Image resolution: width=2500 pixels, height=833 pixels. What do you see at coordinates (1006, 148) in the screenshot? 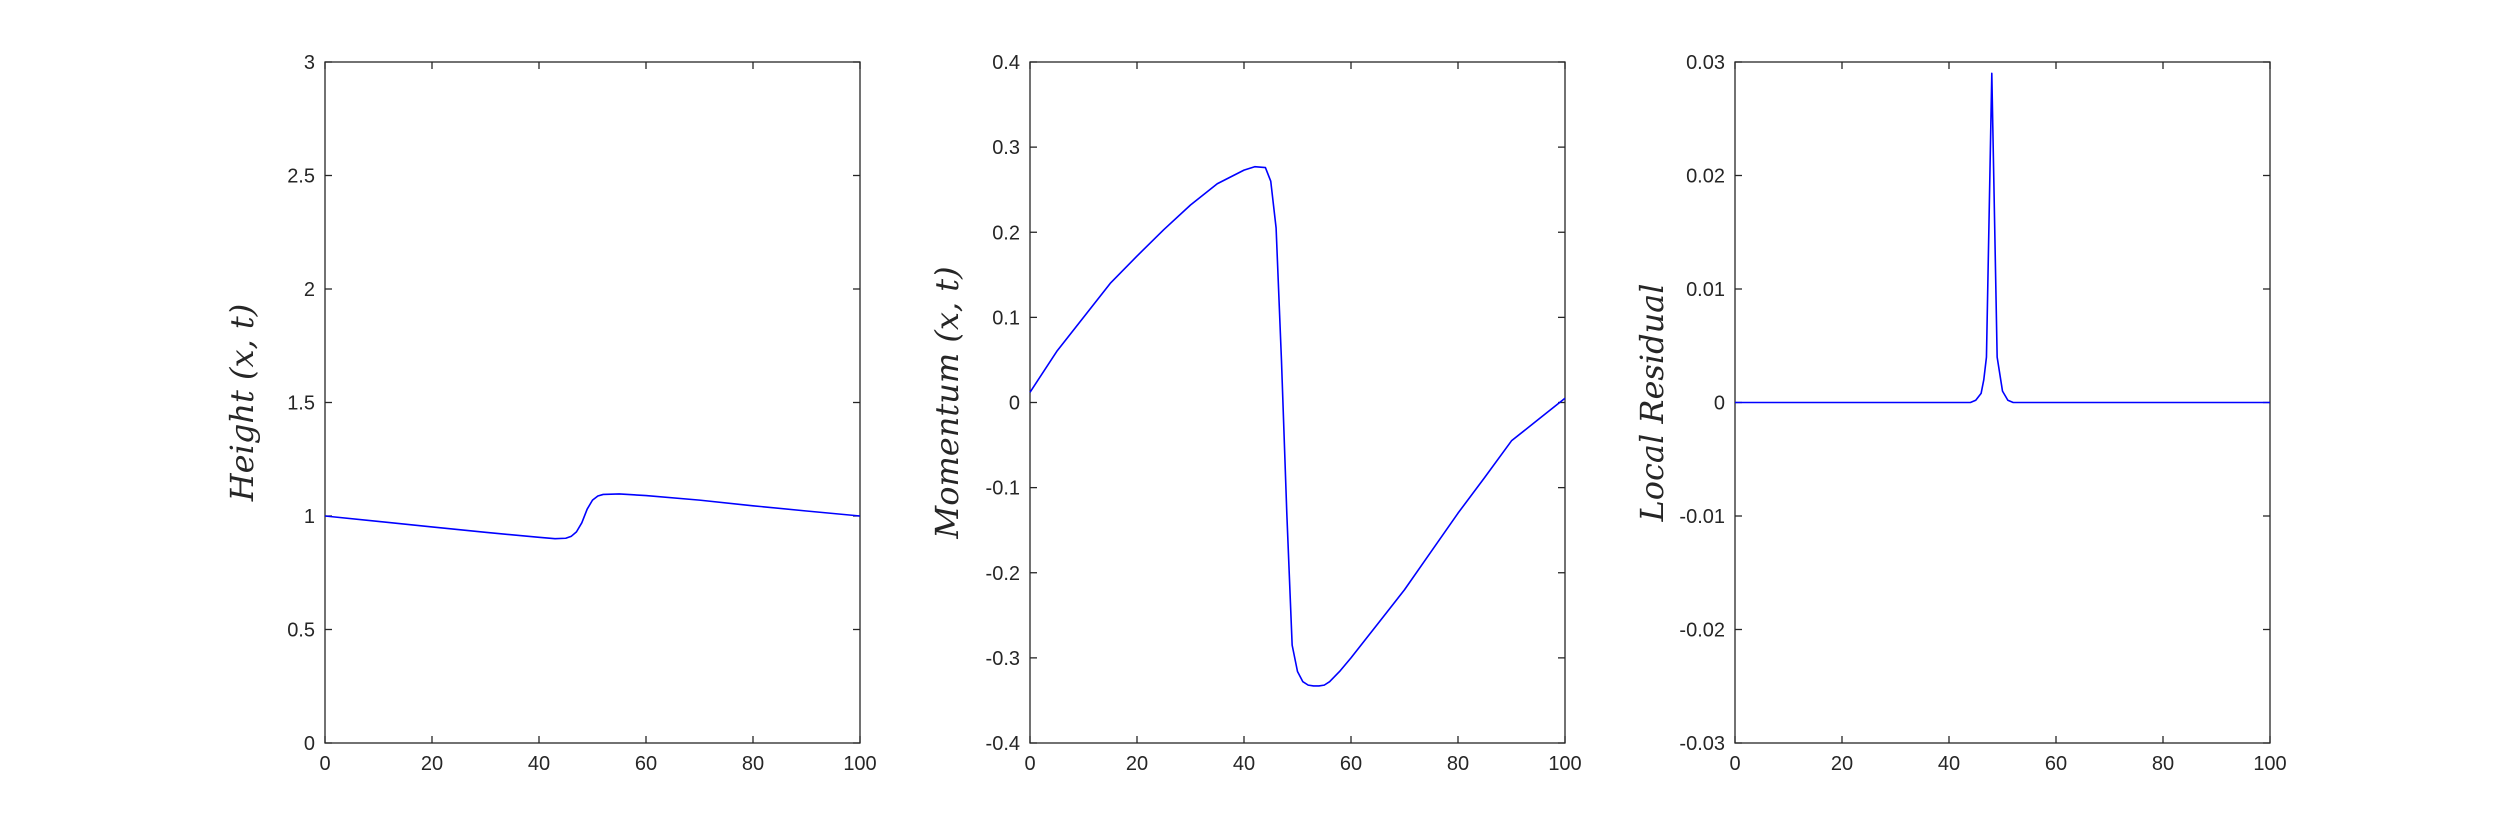
I see `momentum-y-tick-label: 0.3` at bounding box center [1006, 148].